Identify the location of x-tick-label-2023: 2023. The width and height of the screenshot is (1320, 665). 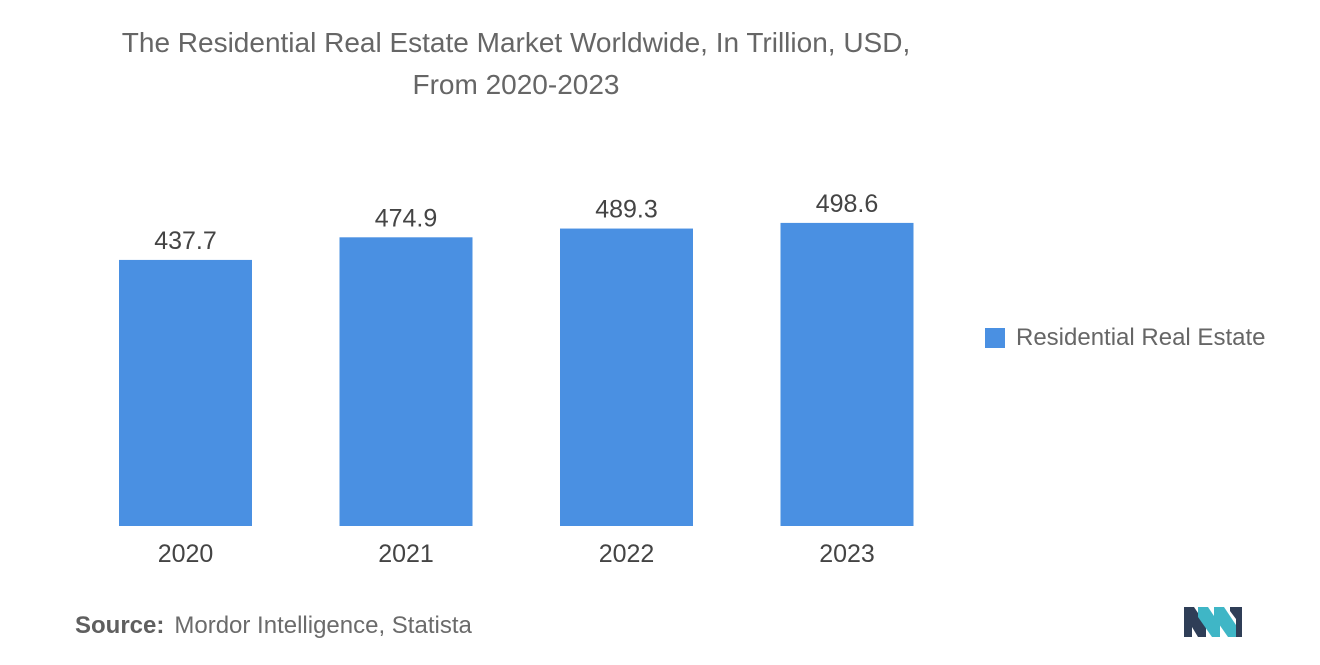
(847, 554).